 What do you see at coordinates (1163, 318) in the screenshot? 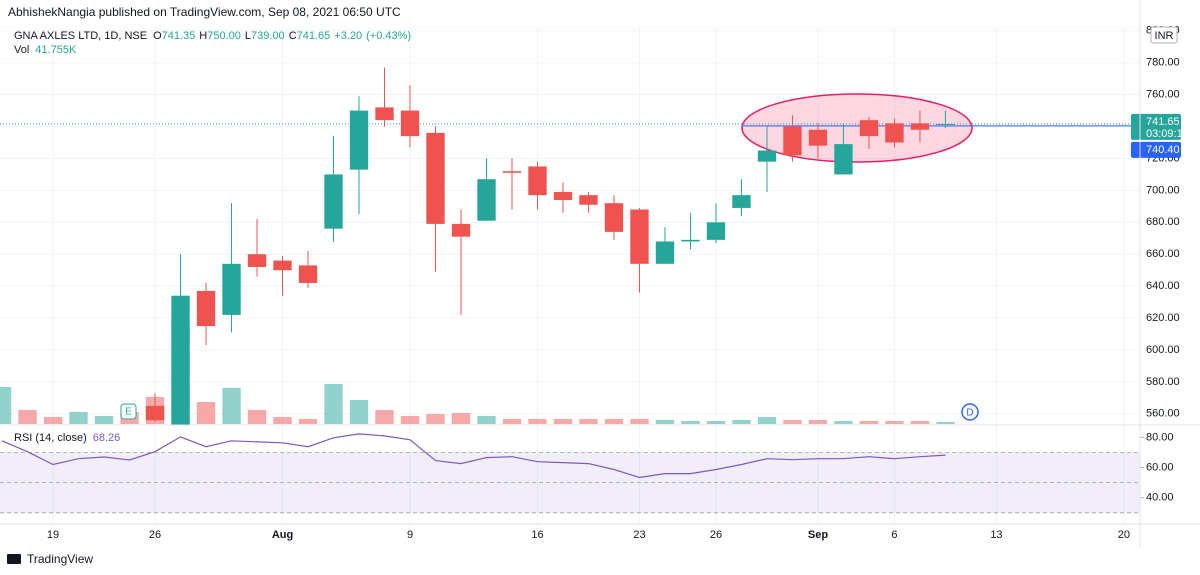
I see `y-tick-label: 620.00` at bounding box center [1163, 318].